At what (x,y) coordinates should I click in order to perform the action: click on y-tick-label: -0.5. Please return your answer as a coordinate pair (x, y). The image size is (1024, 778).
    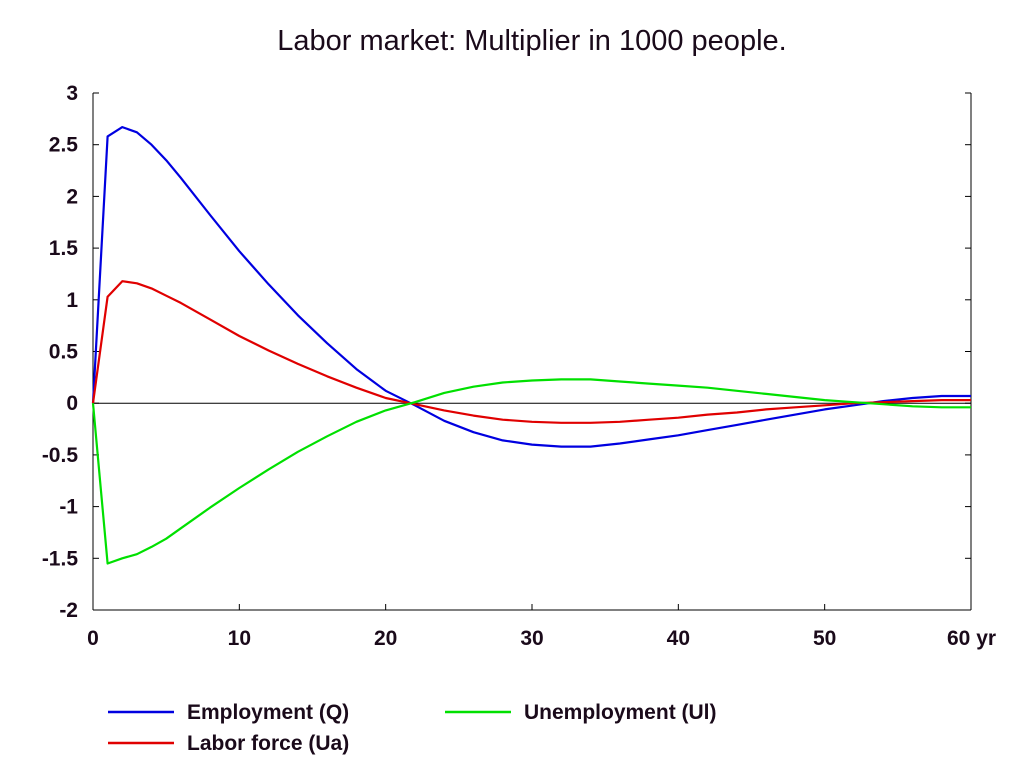
    Looking at the image, I should click on (60, 455).